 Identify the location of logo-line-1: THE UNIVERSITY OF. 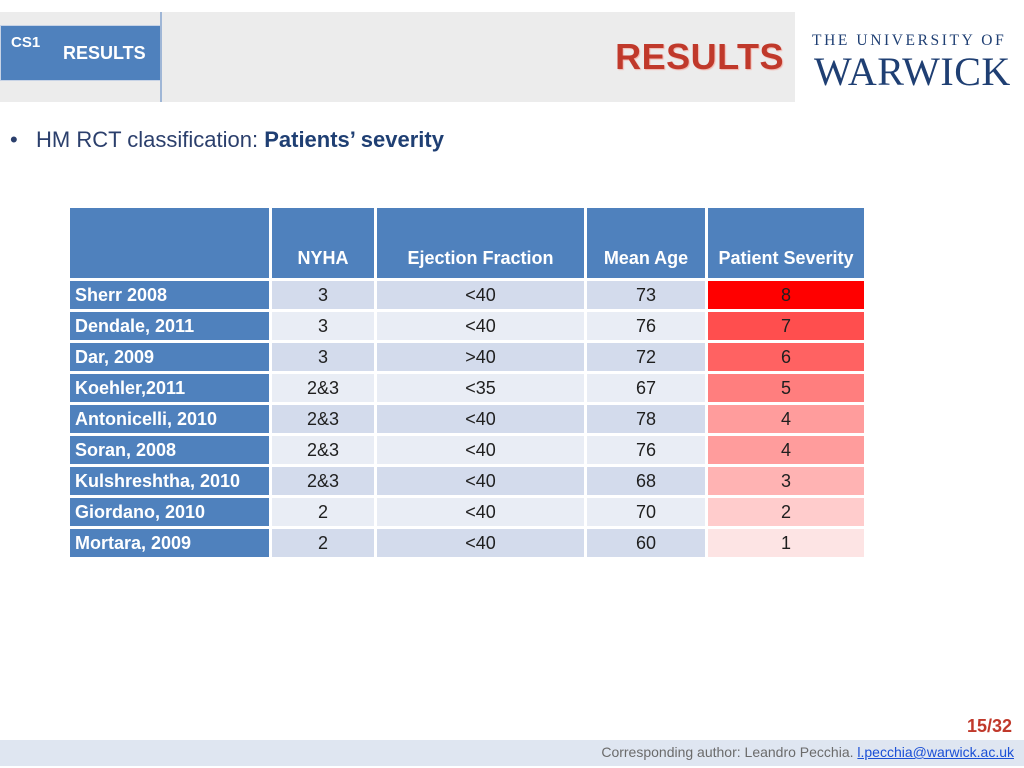
(909, 40).